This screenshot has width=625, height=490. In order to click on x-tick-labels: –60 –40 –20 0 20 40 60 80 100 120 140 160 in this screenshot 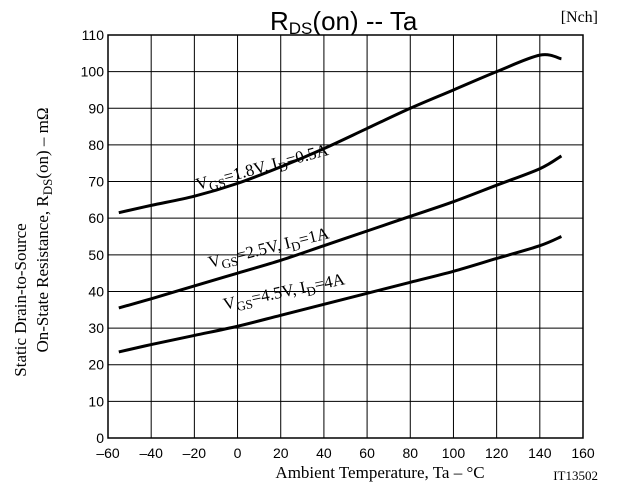, I will do `click(345, 453)`.